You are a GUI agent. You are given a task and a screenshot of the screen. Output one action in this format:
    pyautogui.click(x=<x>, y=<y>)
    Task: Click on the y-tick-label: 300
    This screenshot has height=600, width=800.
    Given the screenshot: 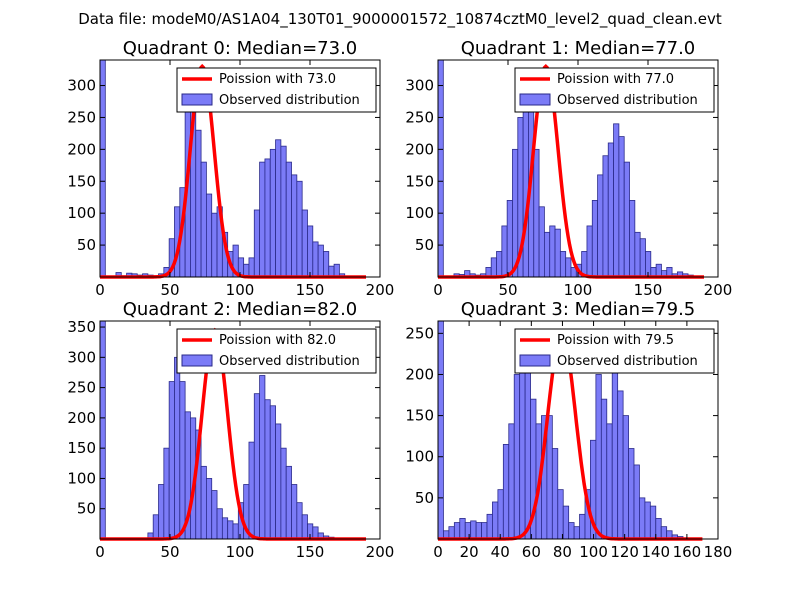 What is the action you would take?
    pyautogui.click(x=419, y=86)
    